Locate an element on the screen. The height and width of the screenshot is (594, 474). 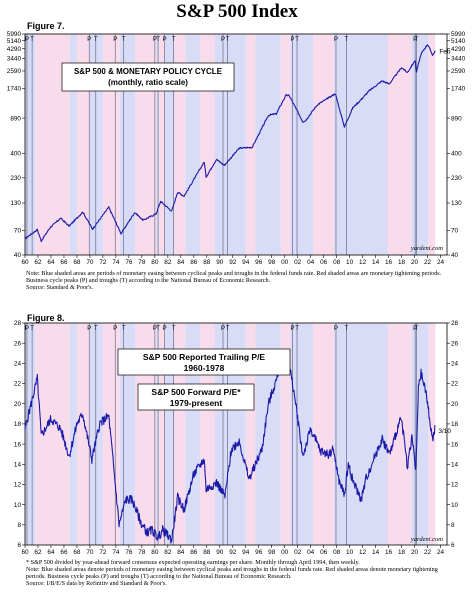
y-tick-label: 12 is located at coordinates (18, 485).